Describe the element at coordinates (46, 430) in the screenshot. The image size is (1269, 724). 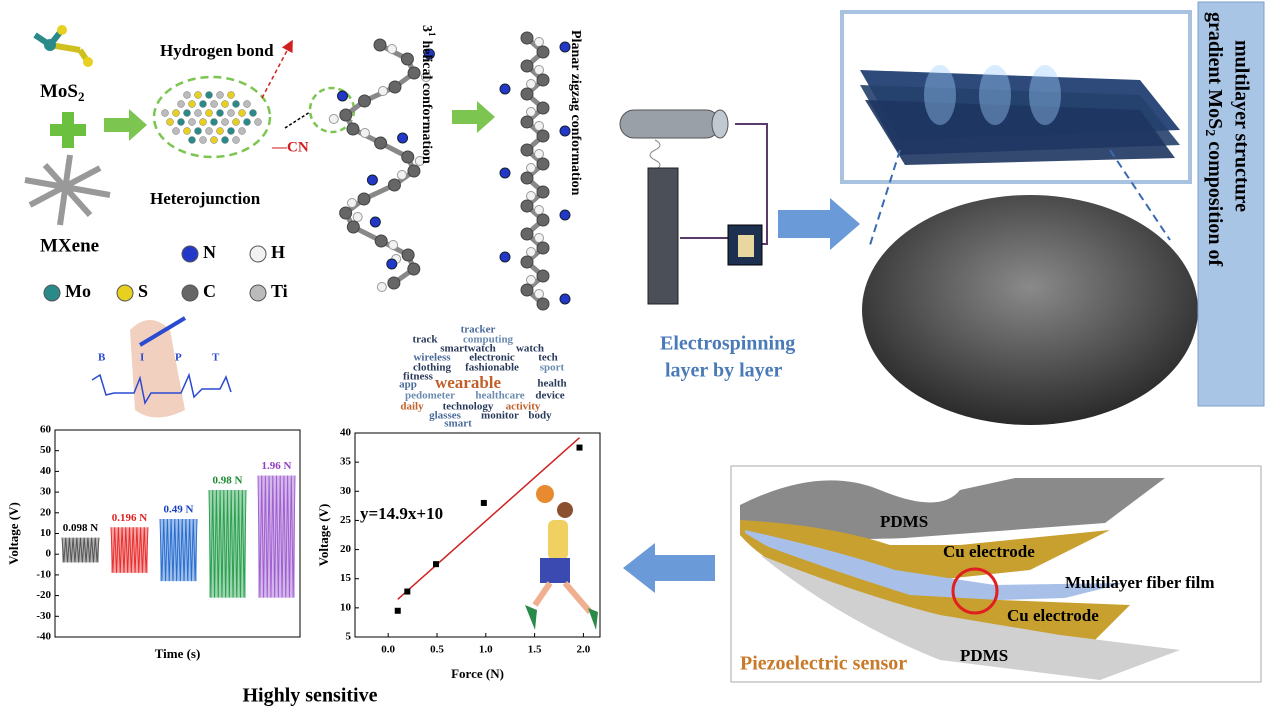
I see `y-tick-label: 60` at that location.